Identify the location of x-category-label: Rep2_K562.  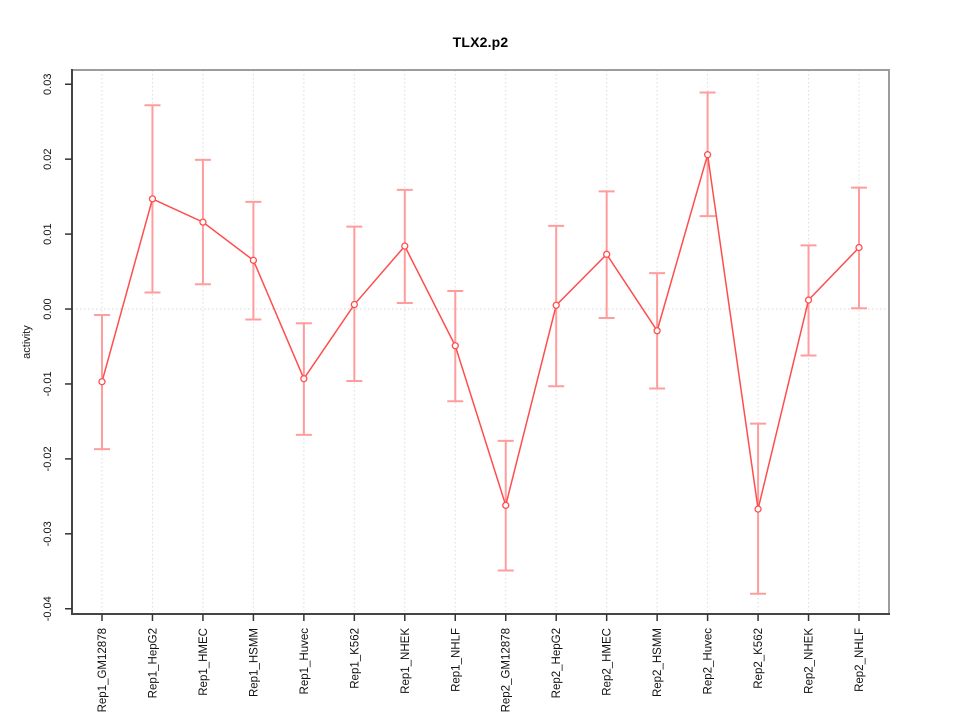
(759, 658).